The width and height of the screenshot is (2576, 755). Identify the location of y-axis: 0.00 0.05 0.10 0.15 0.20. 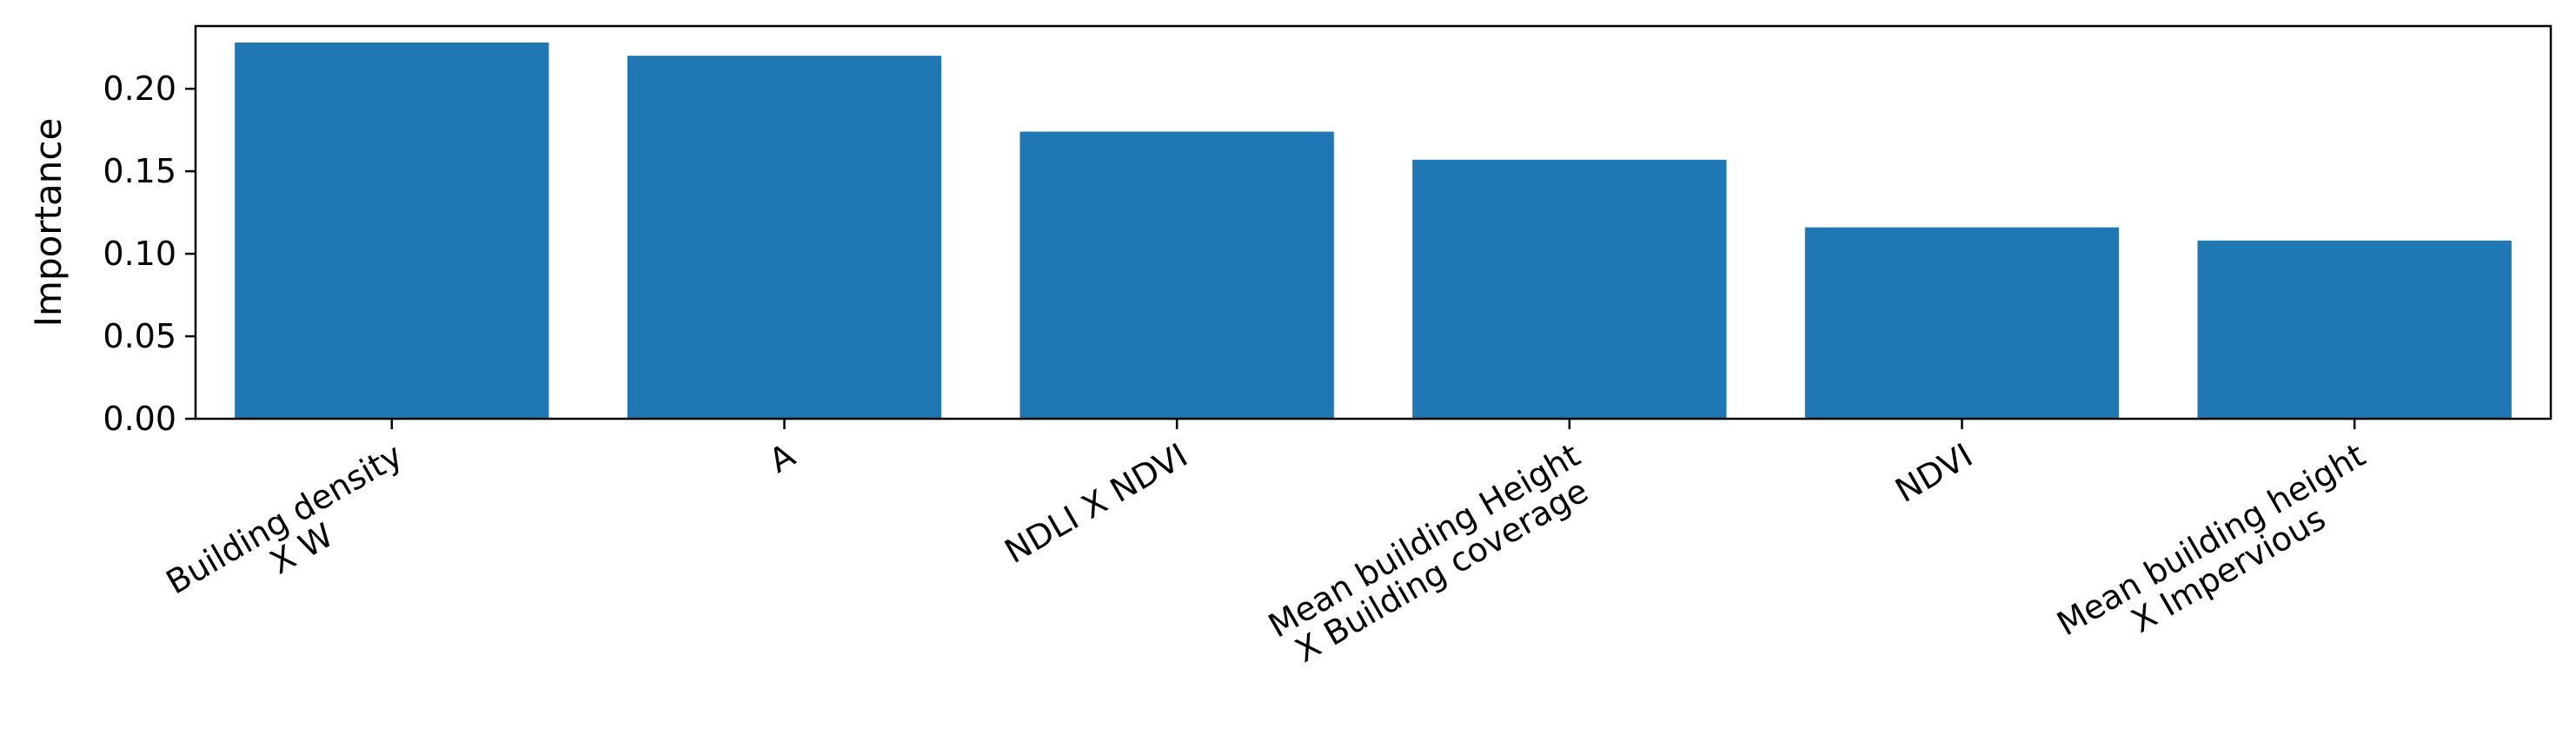
(149, 254).